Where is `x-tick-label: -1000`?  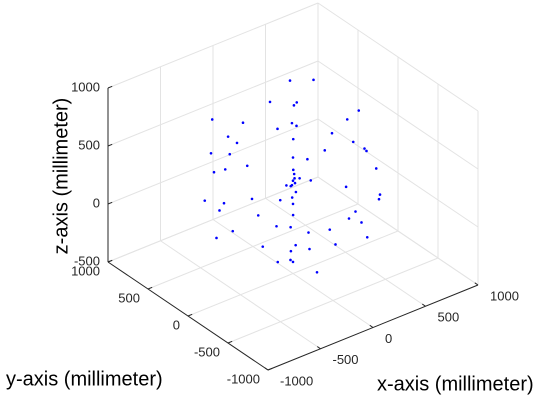 x-tick-label: -1000 is located at coordinates (296, 380).